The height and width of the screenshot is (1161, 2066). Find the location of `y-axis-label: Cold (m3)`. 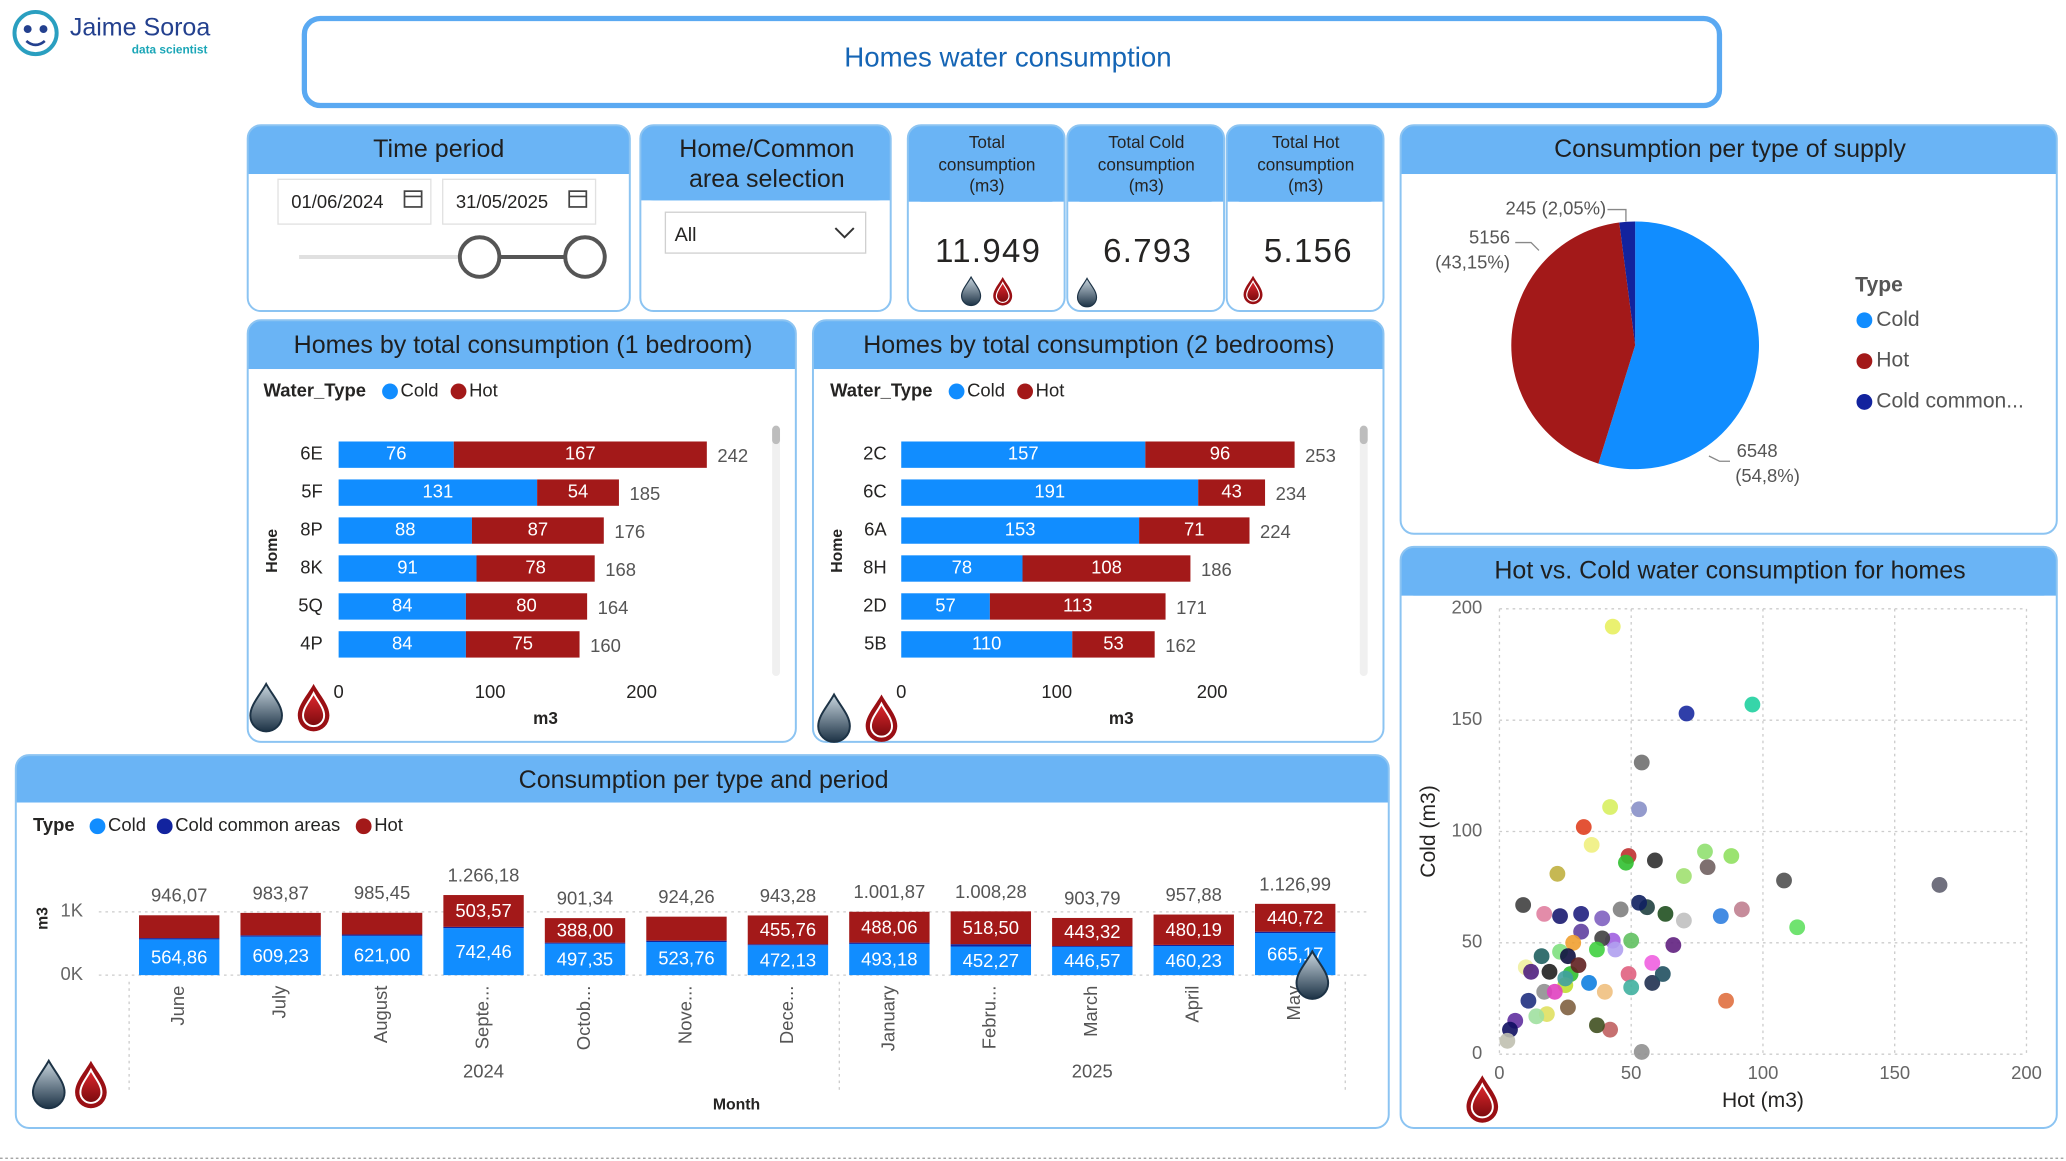

y-axis-label: Cold (m3) is located at coordinates (1428, 831).